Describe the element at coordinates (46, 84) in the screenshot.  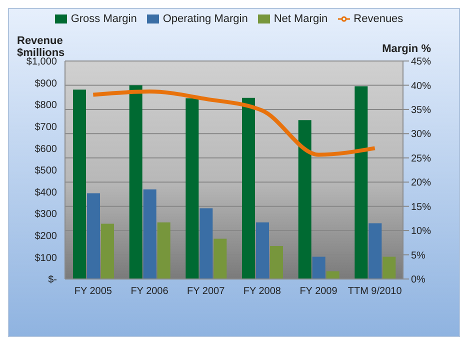
I see `y-tick-label: $900` at that location.